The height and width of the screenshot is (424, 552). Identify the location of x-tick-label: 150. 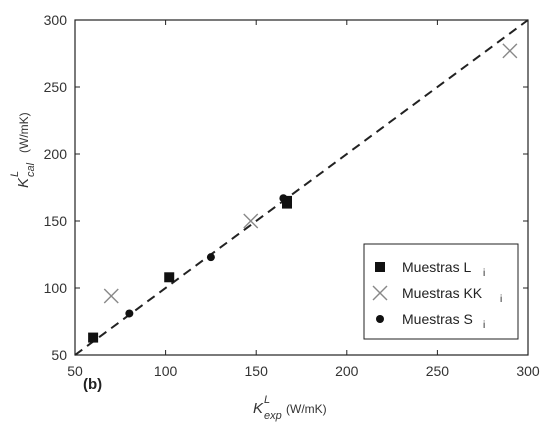
(257, 371).